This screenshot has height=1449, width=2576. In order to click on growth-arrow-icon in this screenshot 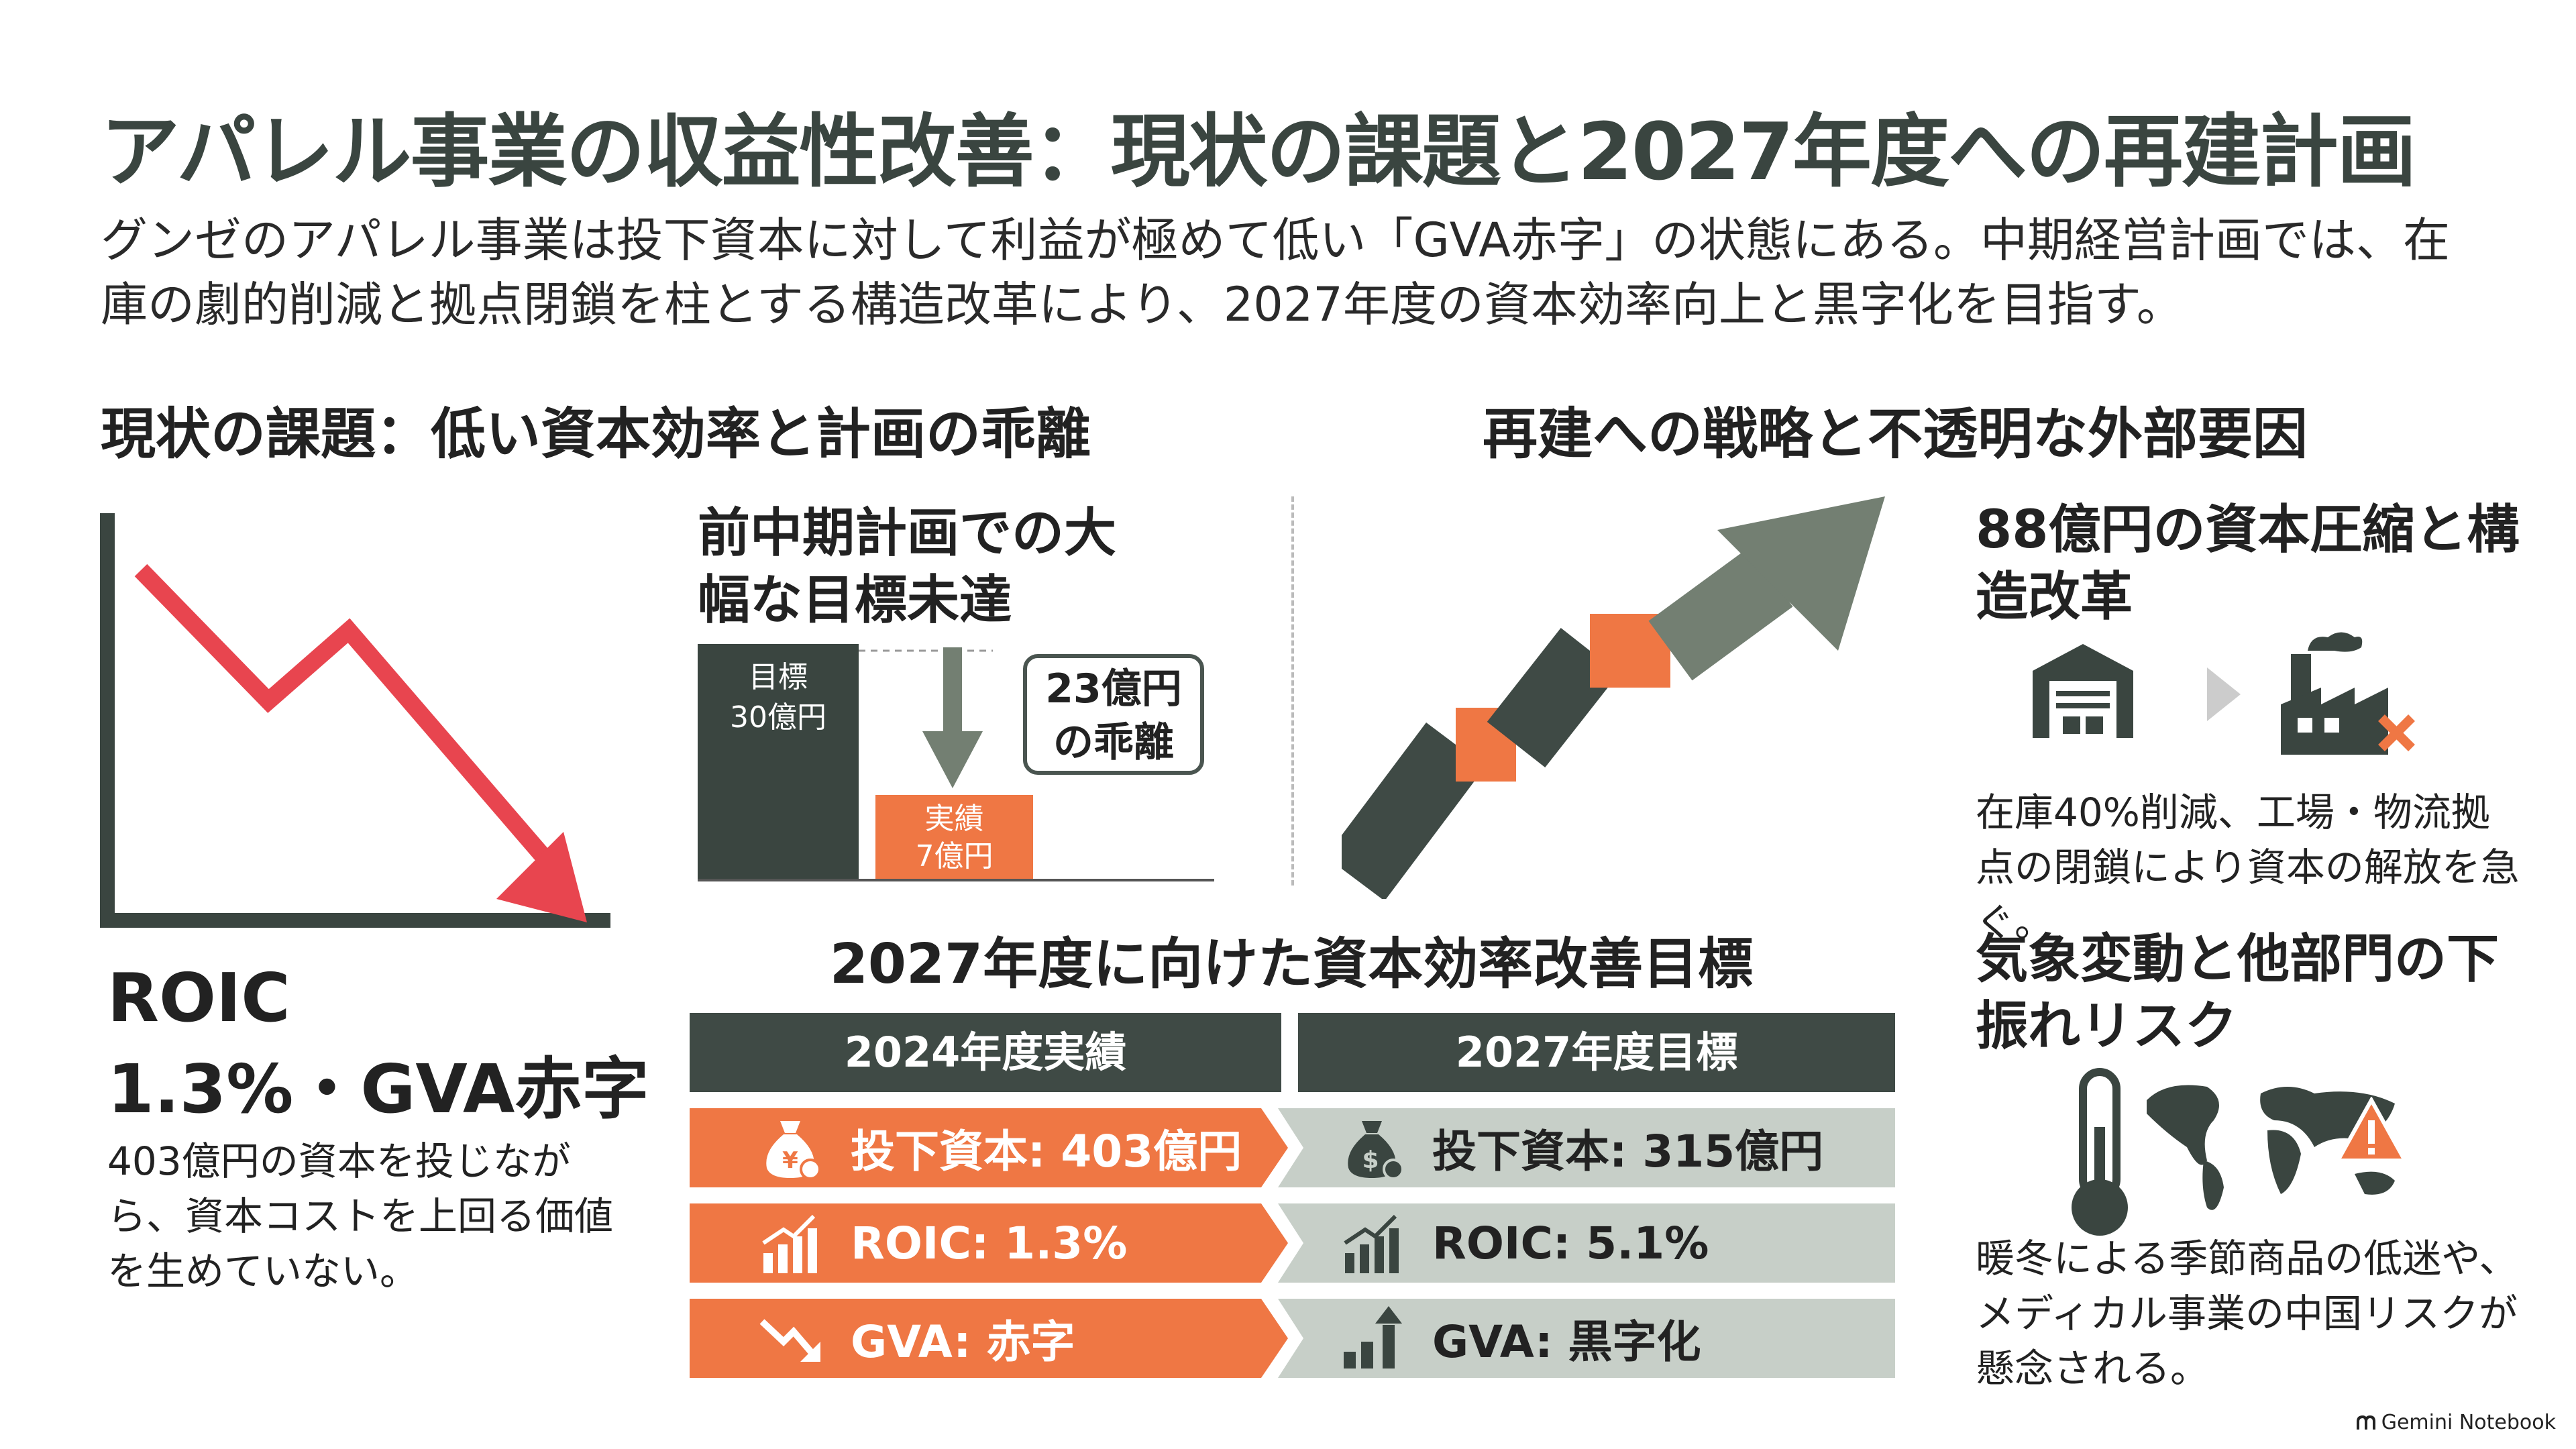, I will do `click(1613, 697)`.